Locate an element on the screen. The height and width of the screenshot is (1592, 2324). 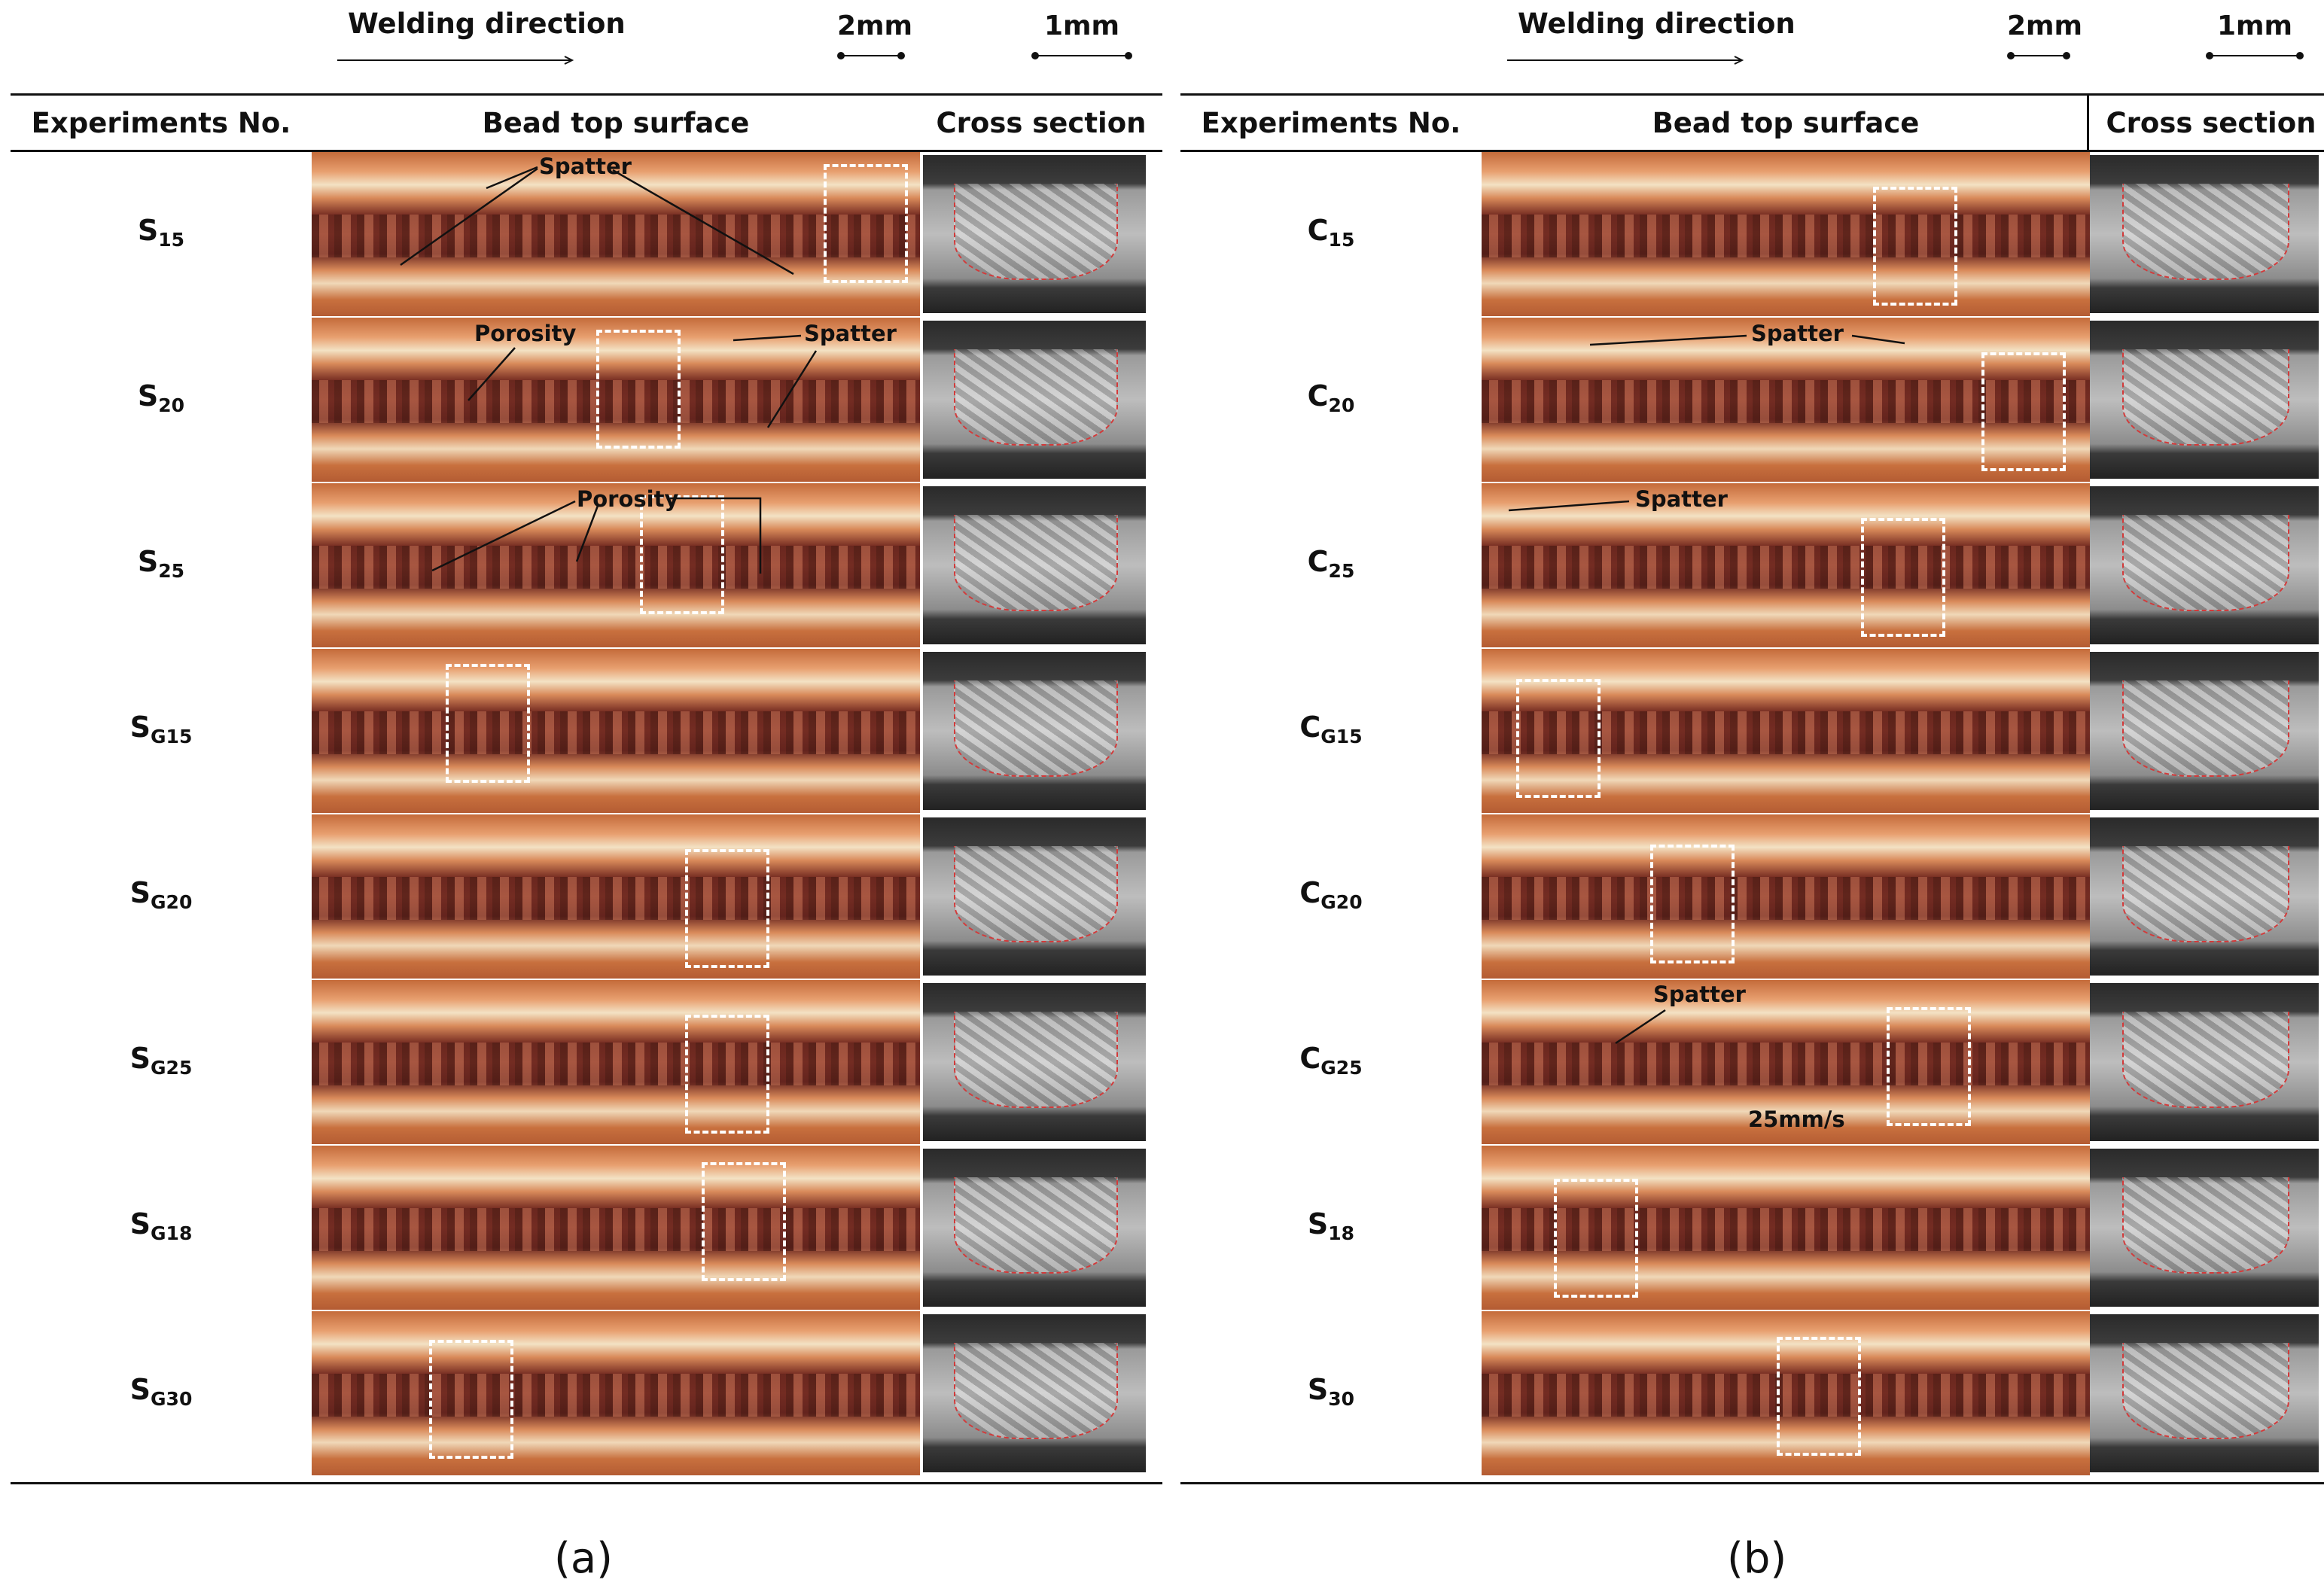
table-row: C20 Spatter is located at coordinates (1752, 400).